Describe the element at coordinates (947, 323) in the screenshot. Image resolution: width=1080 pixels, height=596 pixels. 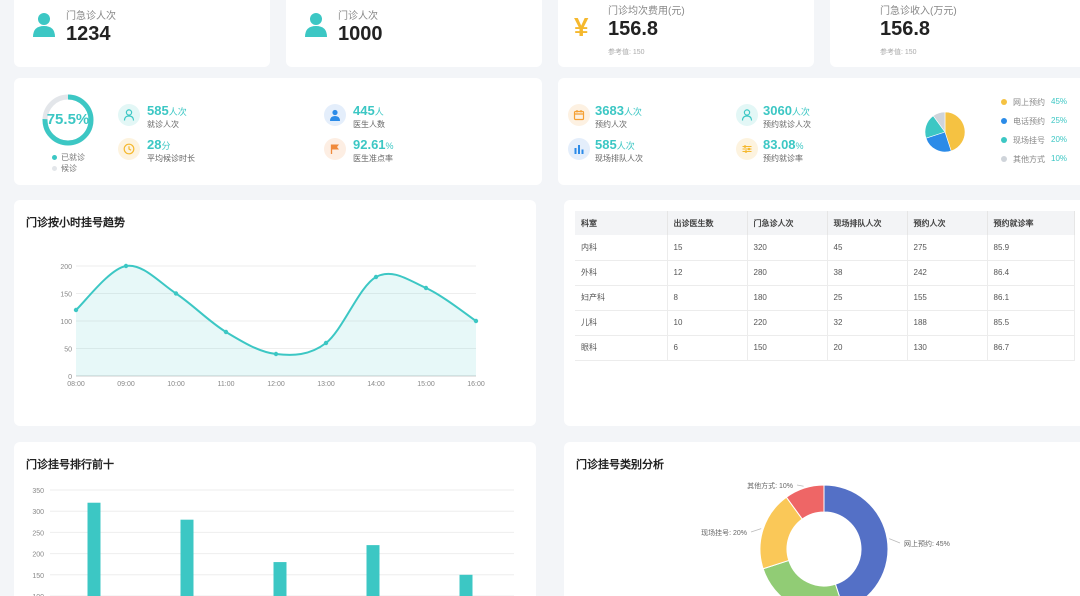
I see `table-cell: 188` at that location.